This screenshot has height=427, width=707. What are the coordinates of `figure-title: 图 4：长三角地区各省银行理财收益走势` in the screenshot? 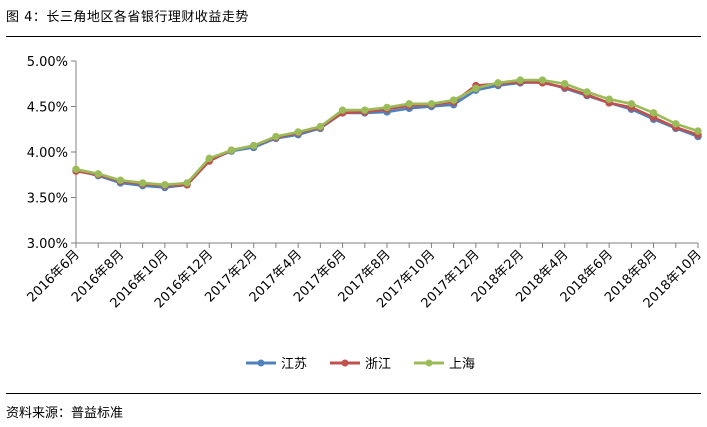 It's located at (127, 17).